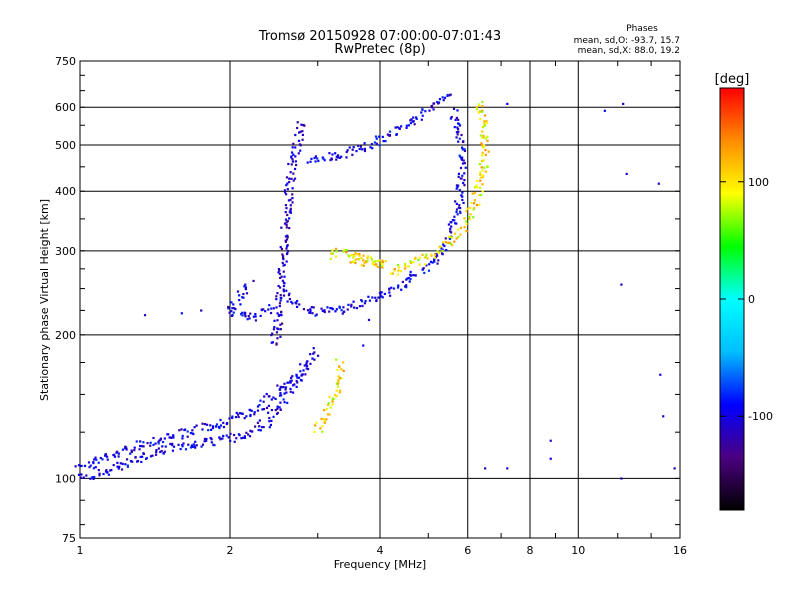 This screenshot has height=600, width=800. I want to click on colorbar-tick-label: 0, so click(751, 299).